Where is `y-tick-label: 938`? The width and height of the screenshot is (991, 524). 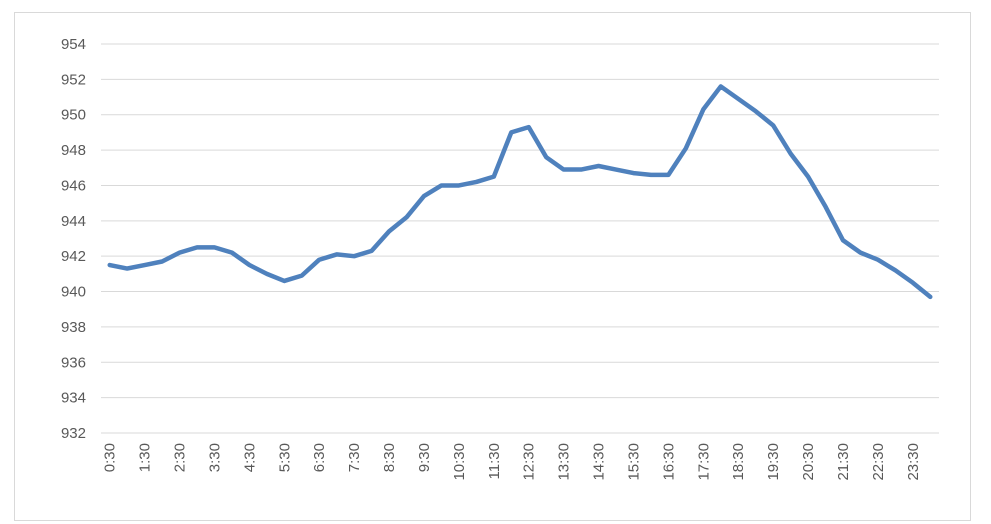 y-tick-label: 938 is located at coordinates (73, 327).